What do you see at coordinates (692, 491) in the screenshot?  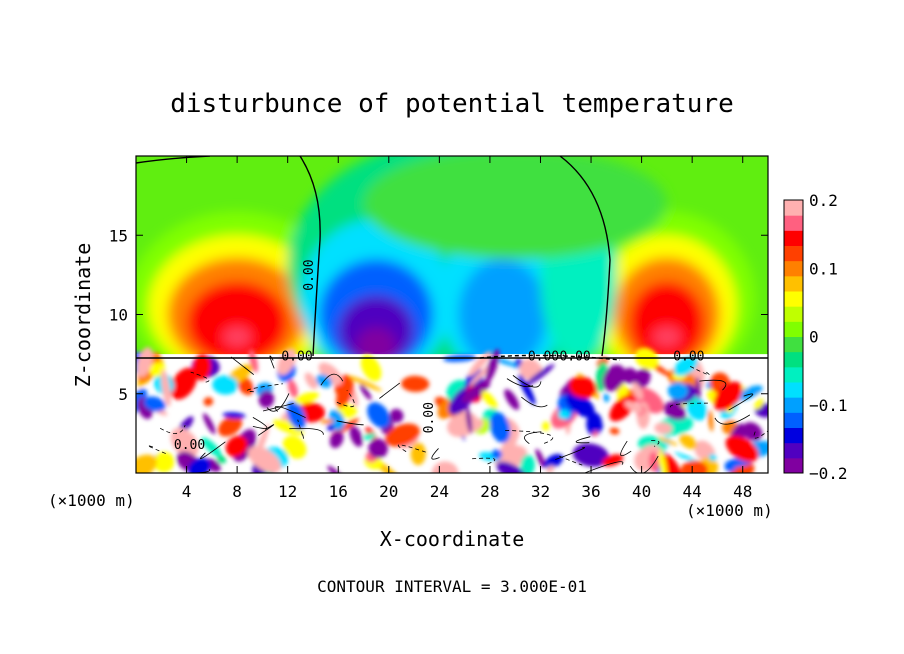 I see `x-tick-label: 44` at bounding box center [692, 491].